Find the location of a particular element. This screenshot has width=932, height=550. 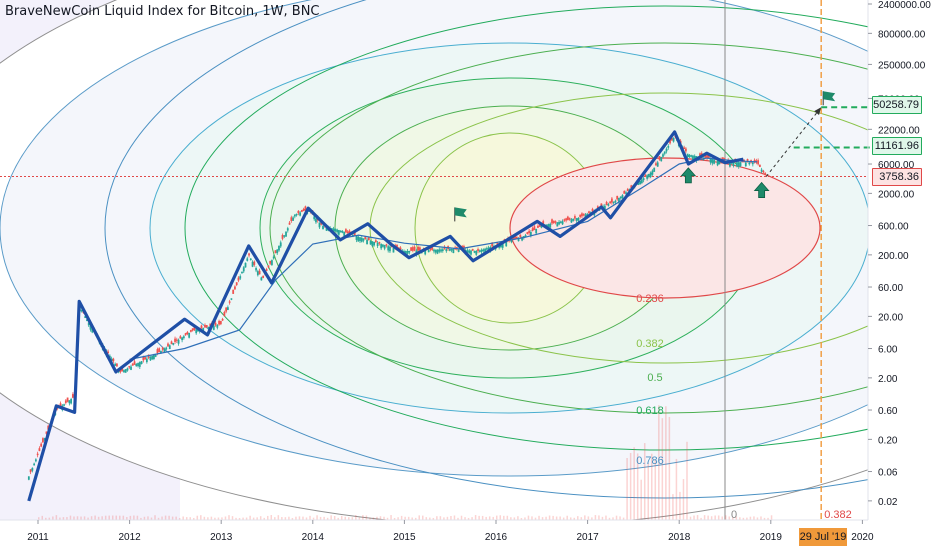

x-tick-label: 2016 is located at coordinates (496, 537).